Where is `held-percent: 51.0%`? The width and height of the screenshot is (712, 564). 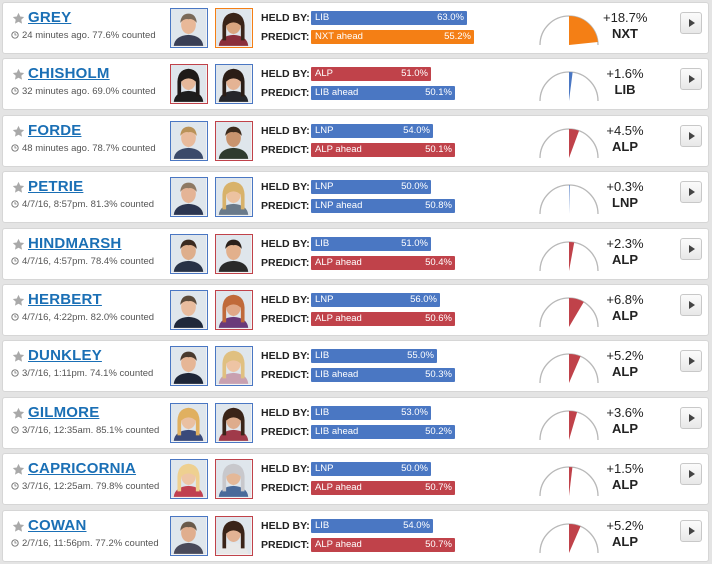 held-percent: 51.0% is located at coordinates (414, 74).